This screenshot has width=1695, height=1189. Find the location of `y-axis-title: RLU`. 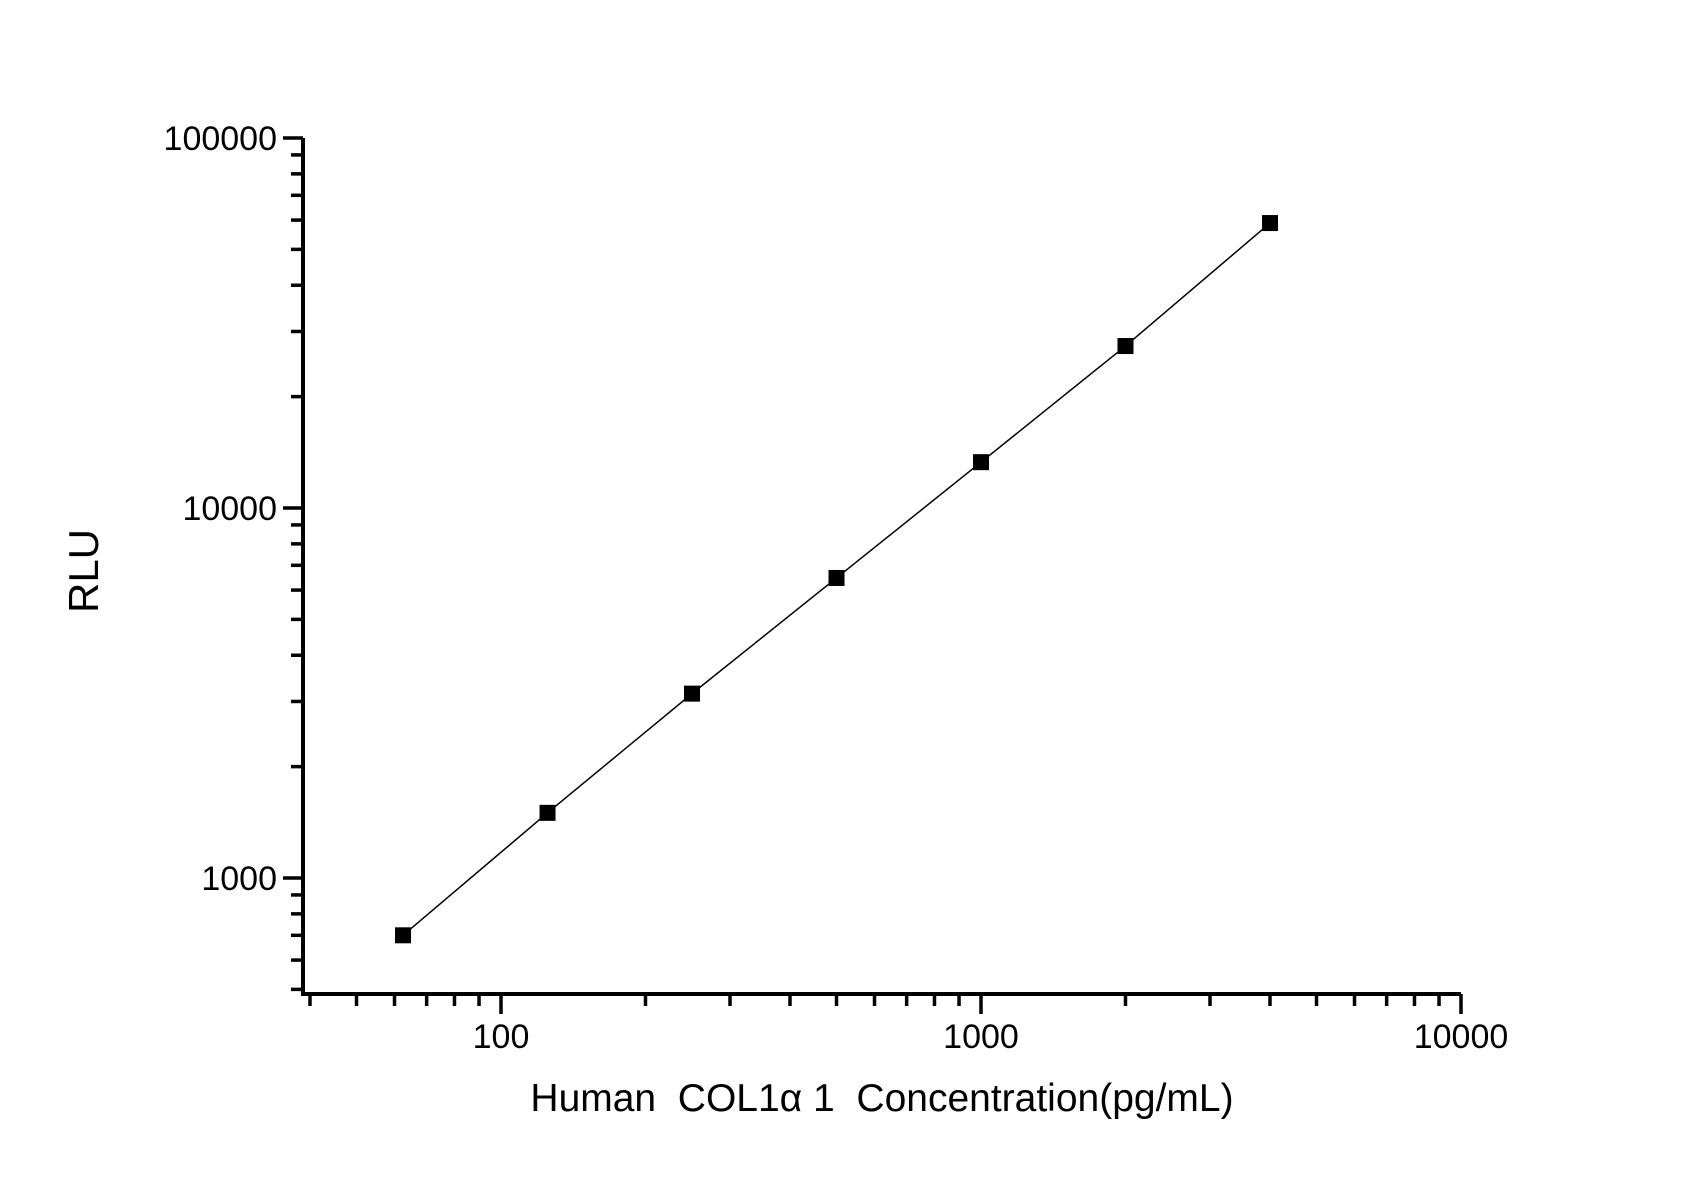

y-axis-title: RLU is located at coordinates (83, 571).